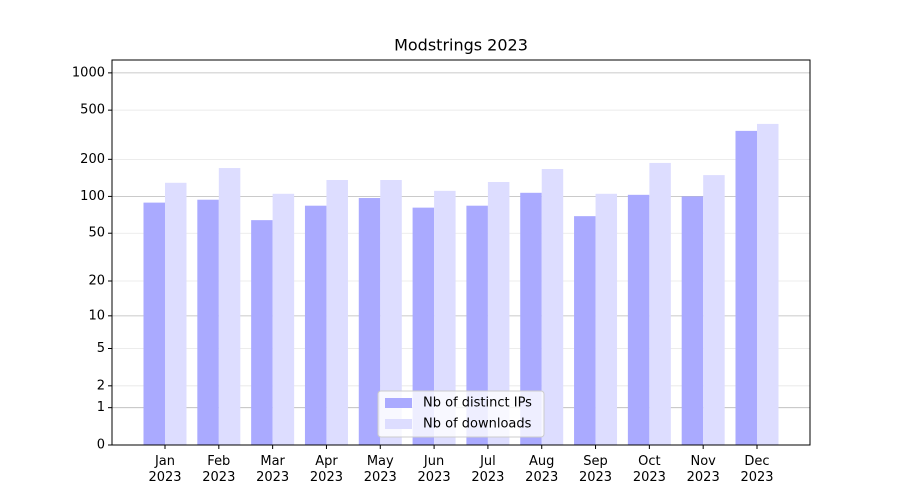 The image size is (900, 500). I want to click on y-tick-label: 500, so click(92, 110).